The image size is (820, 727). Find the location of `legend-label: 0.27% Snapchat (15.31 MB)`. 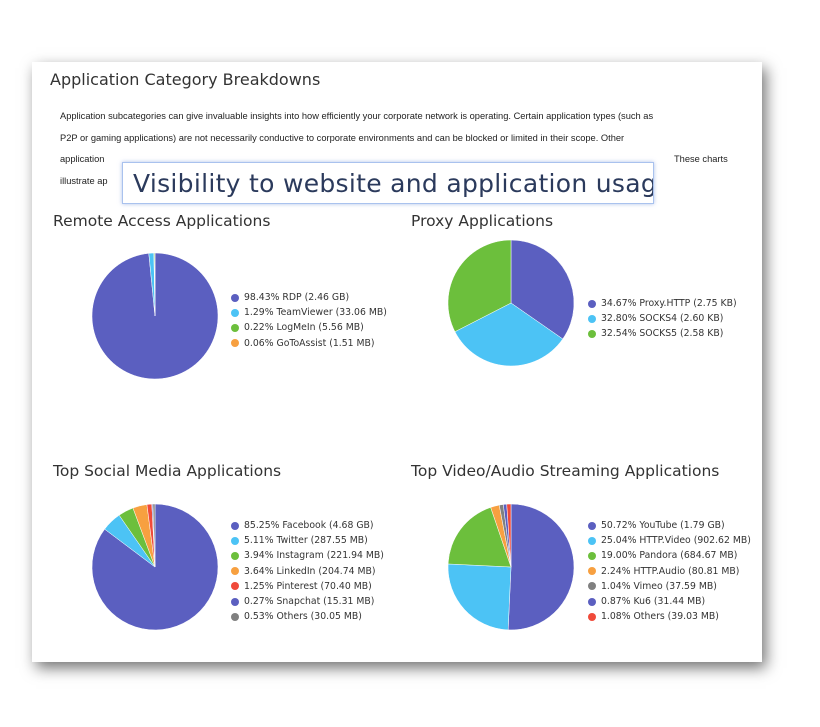

legend-label: 0.27% Snapchat (15.31 MB) is located at coordinates (309, 602).